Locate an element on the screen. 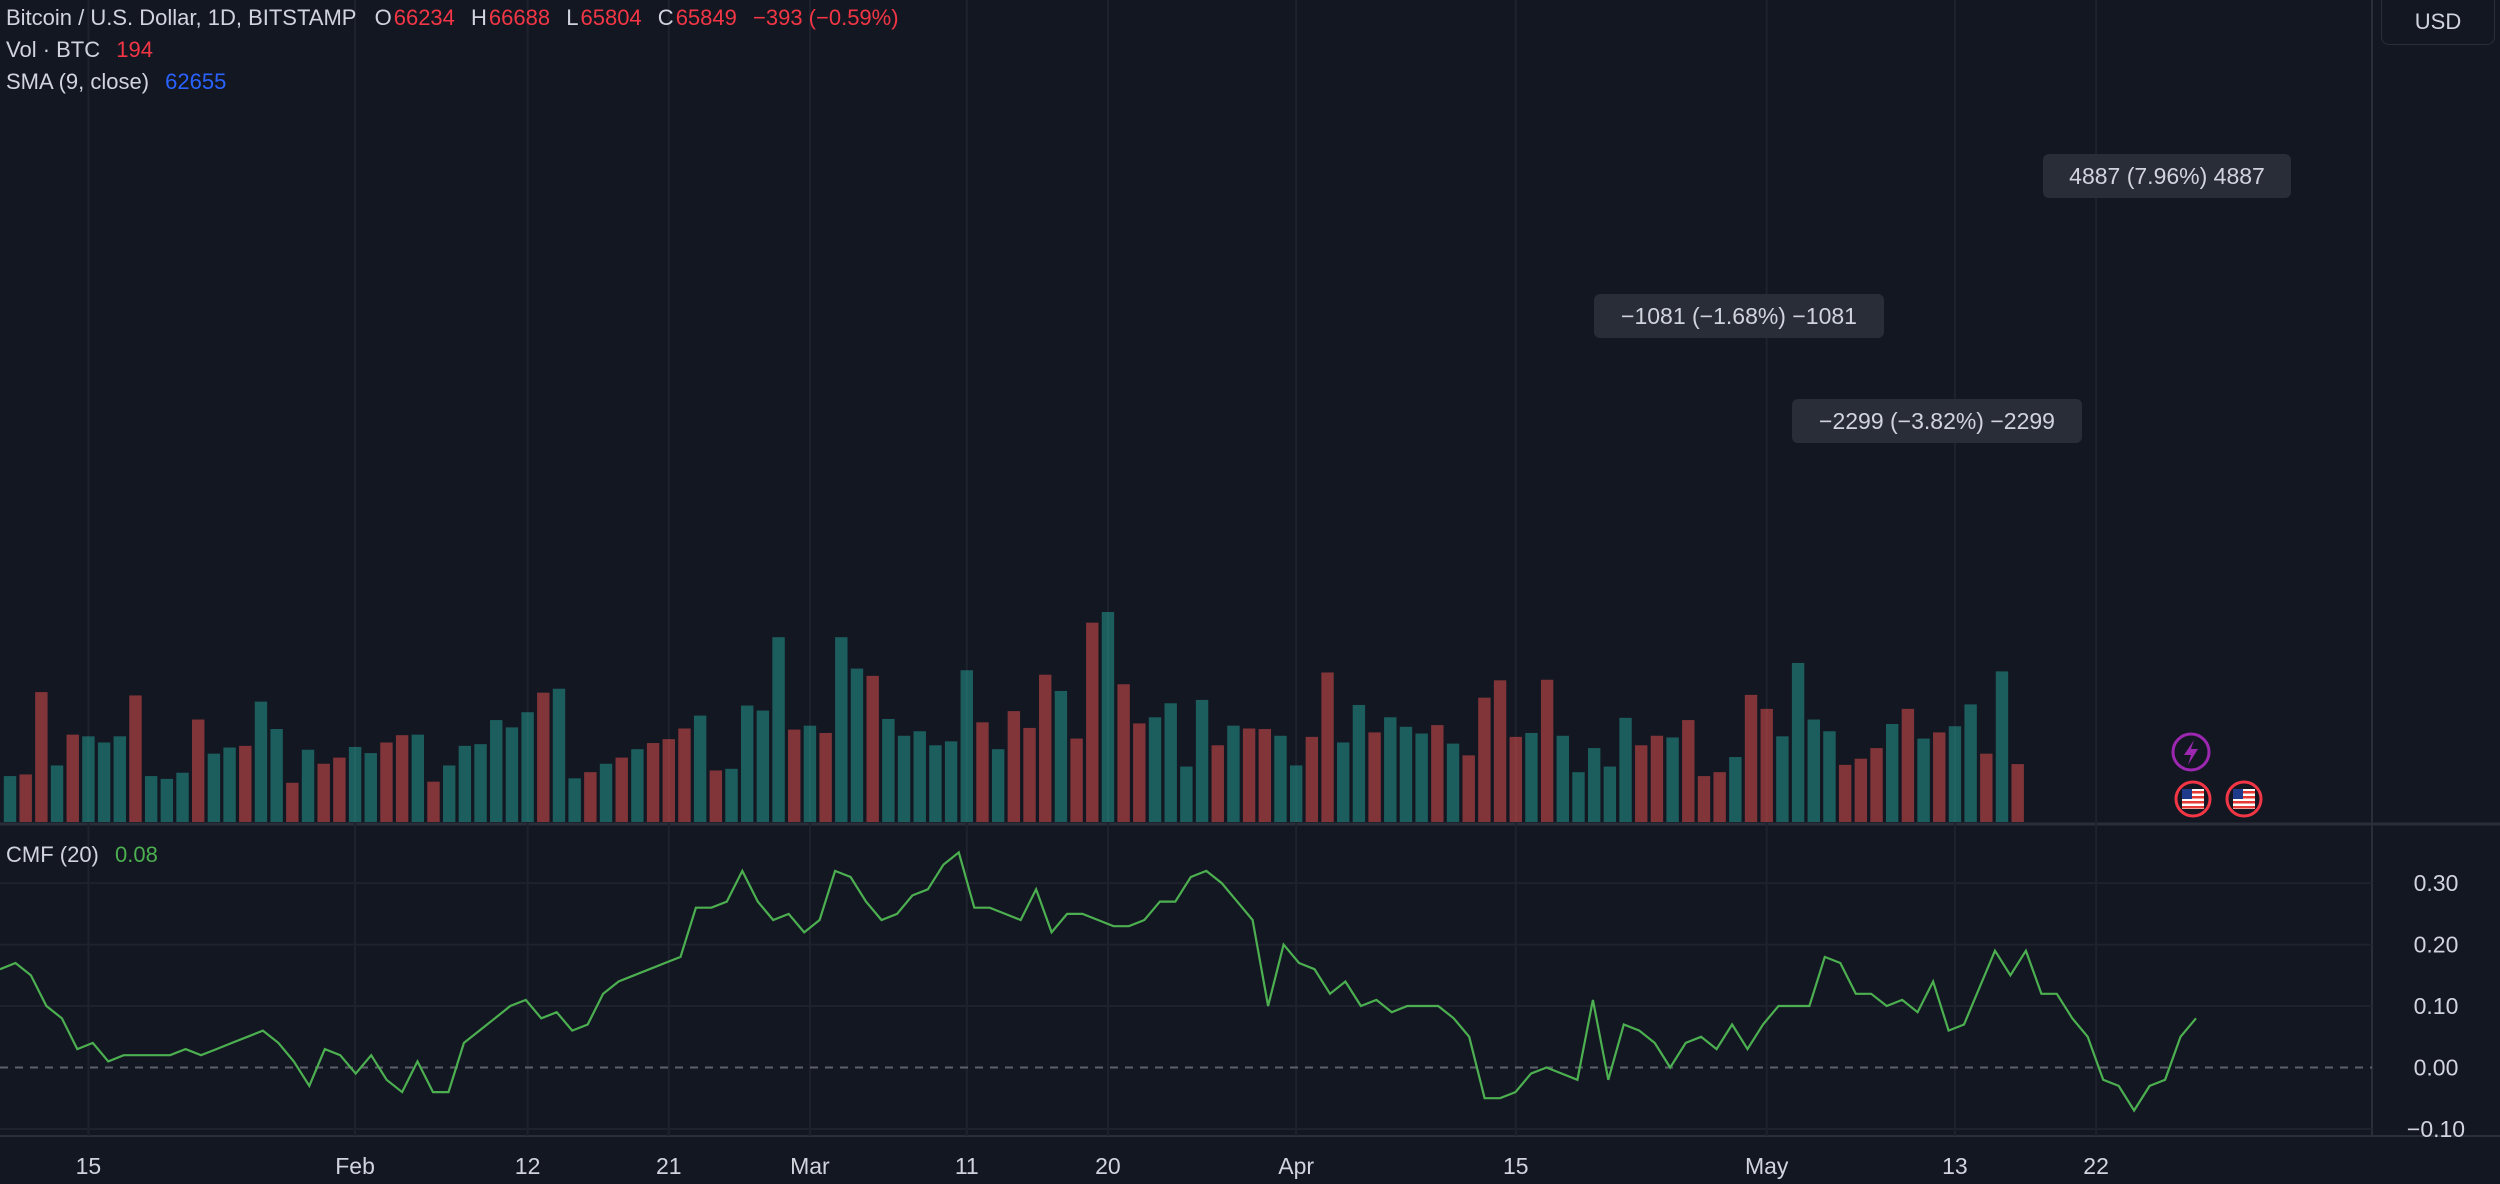 The height and width of the screenshot is (1184, 2500). close-value: 65849 is located at coordinates (706, 17).